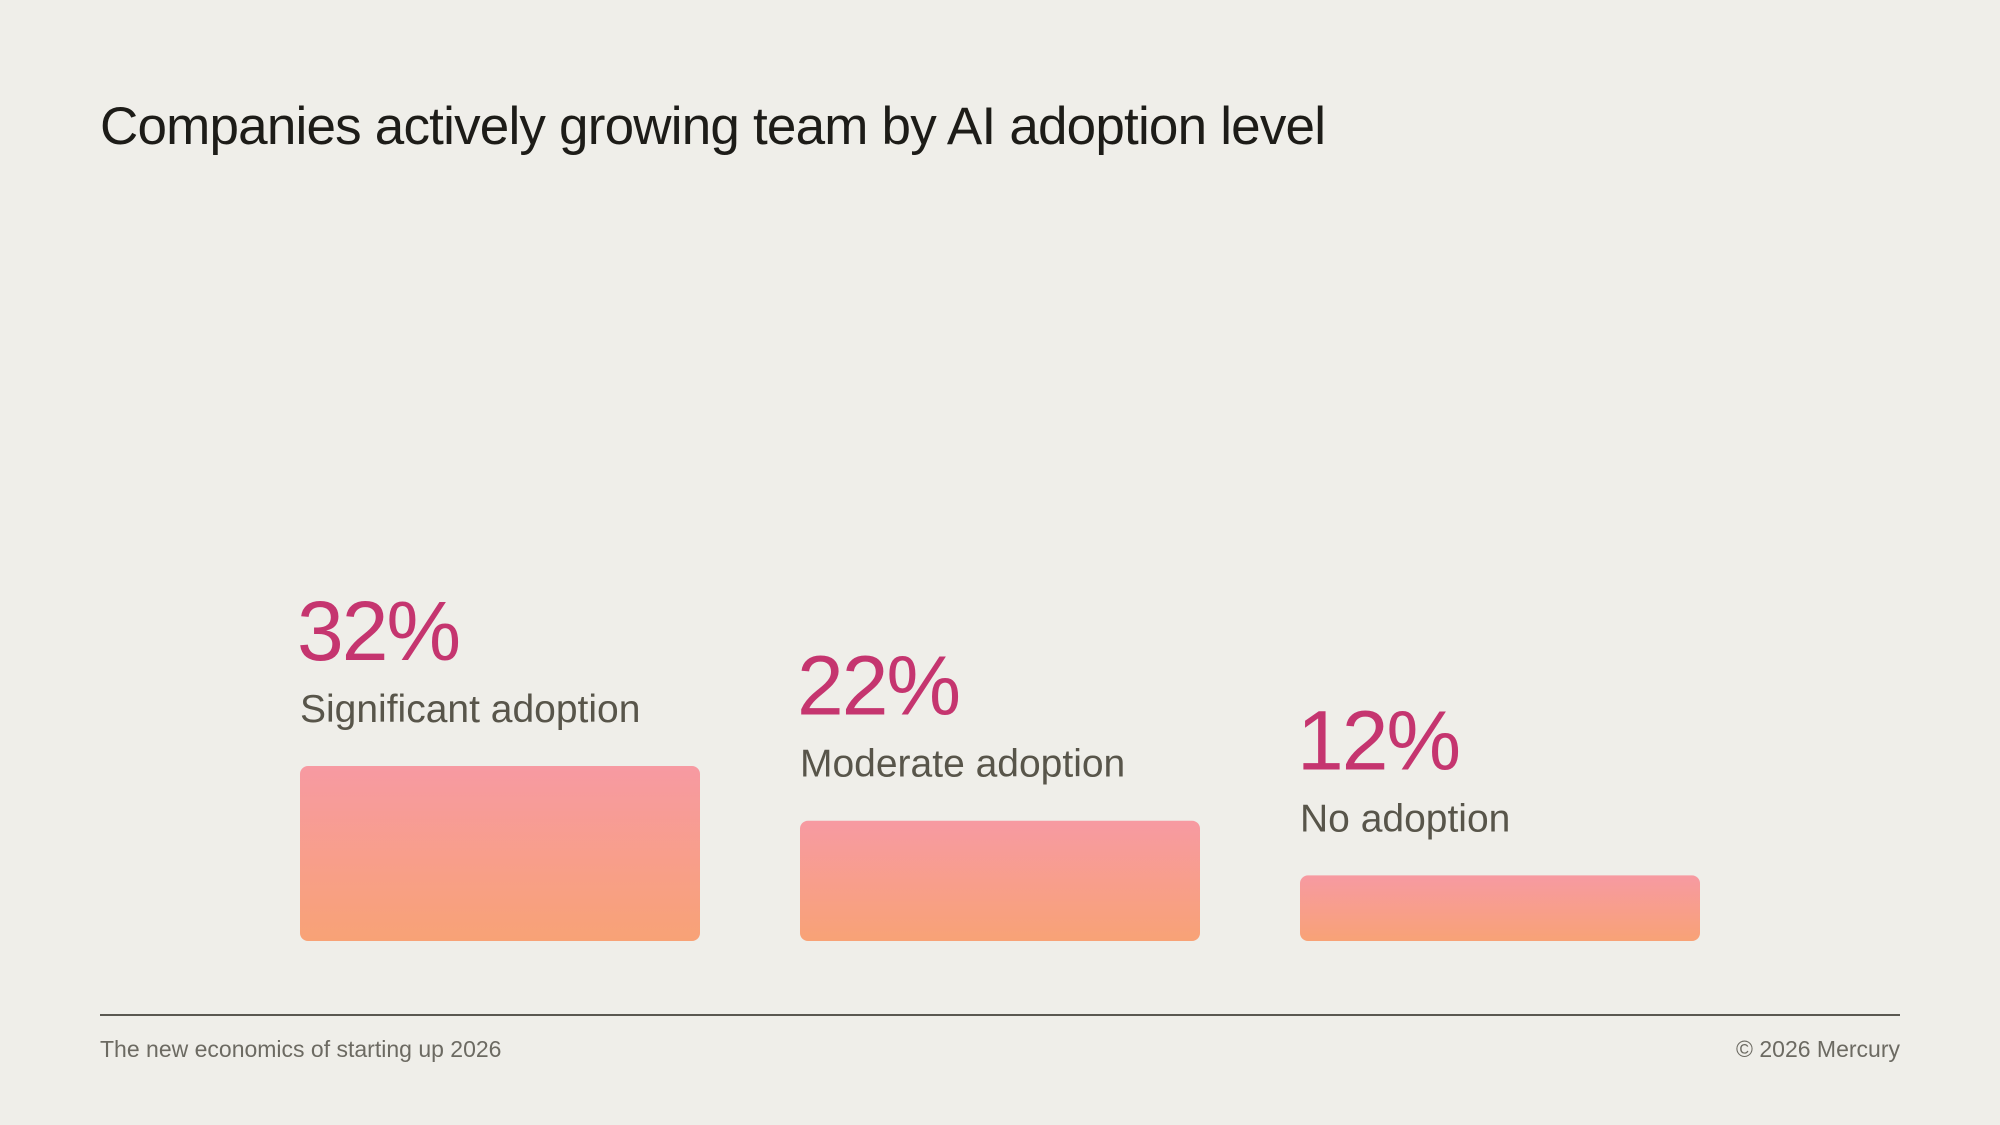  I want to click on category-label: Moderate adoption, so click(962, 764).